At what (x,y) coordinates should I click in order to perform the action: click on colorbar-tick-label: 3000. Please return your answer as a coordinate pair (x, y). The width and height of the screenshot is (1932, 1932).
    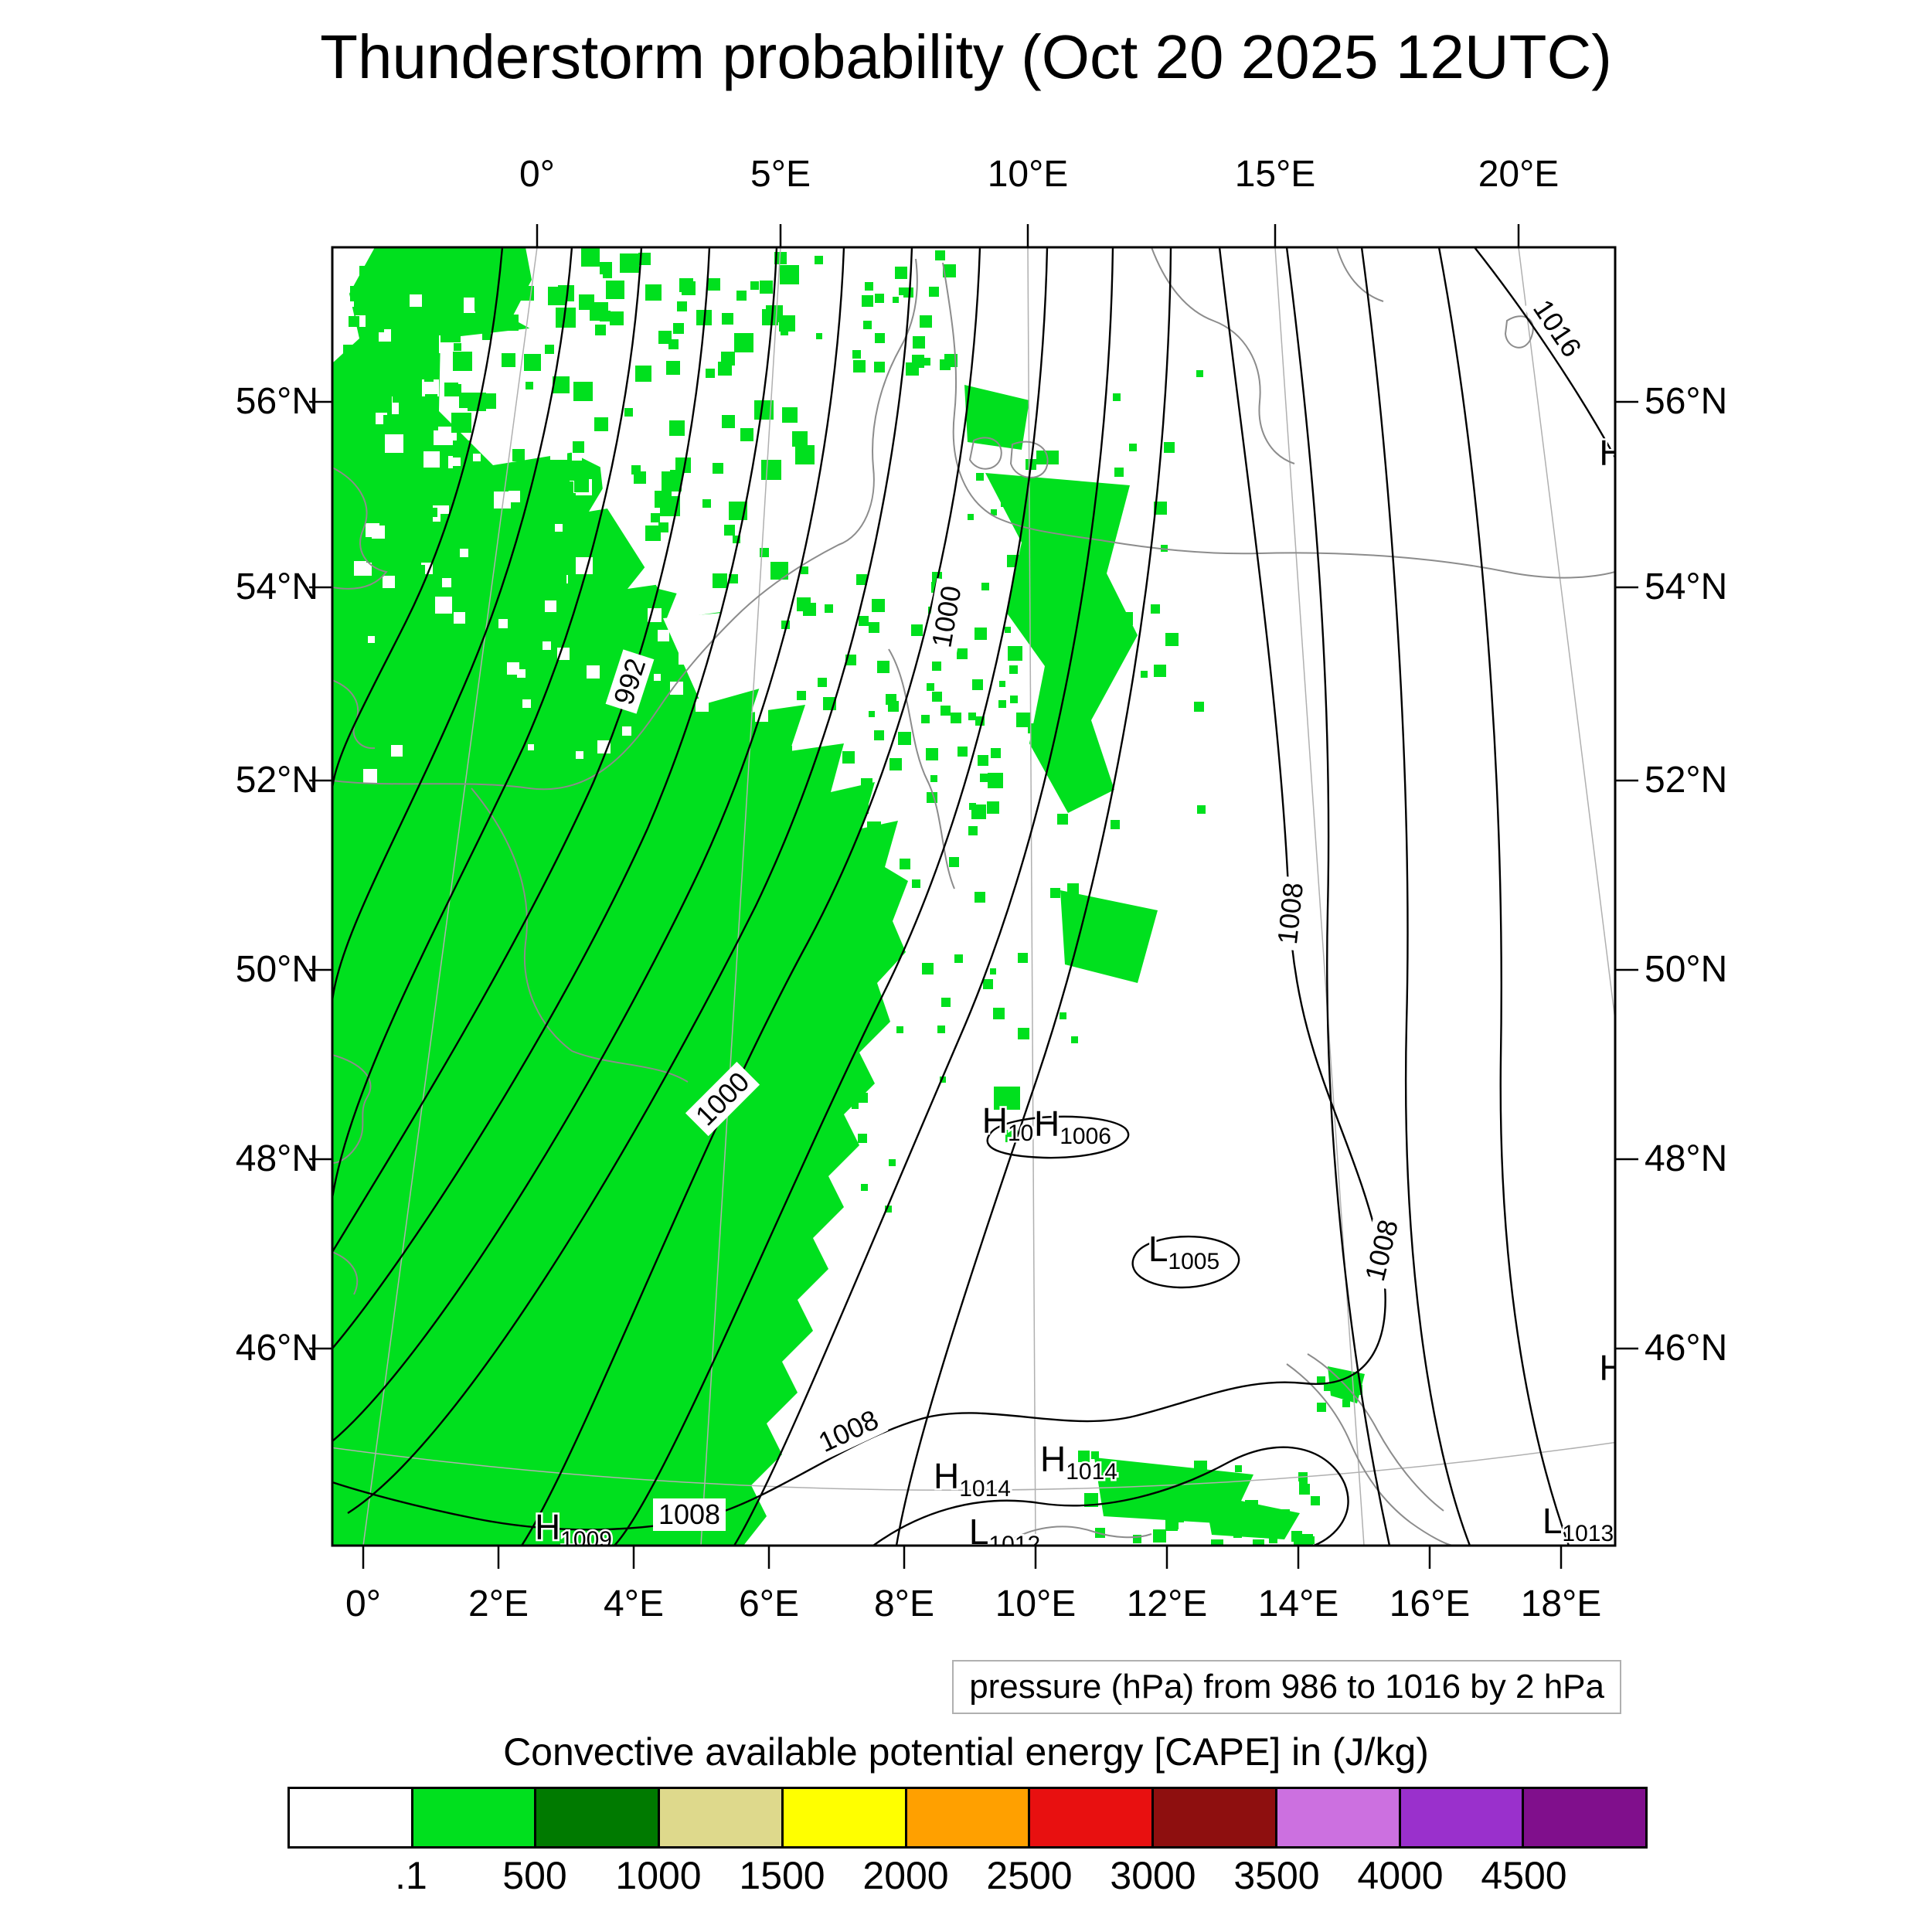
    Looking at the image, I should click on (1153, 1875).